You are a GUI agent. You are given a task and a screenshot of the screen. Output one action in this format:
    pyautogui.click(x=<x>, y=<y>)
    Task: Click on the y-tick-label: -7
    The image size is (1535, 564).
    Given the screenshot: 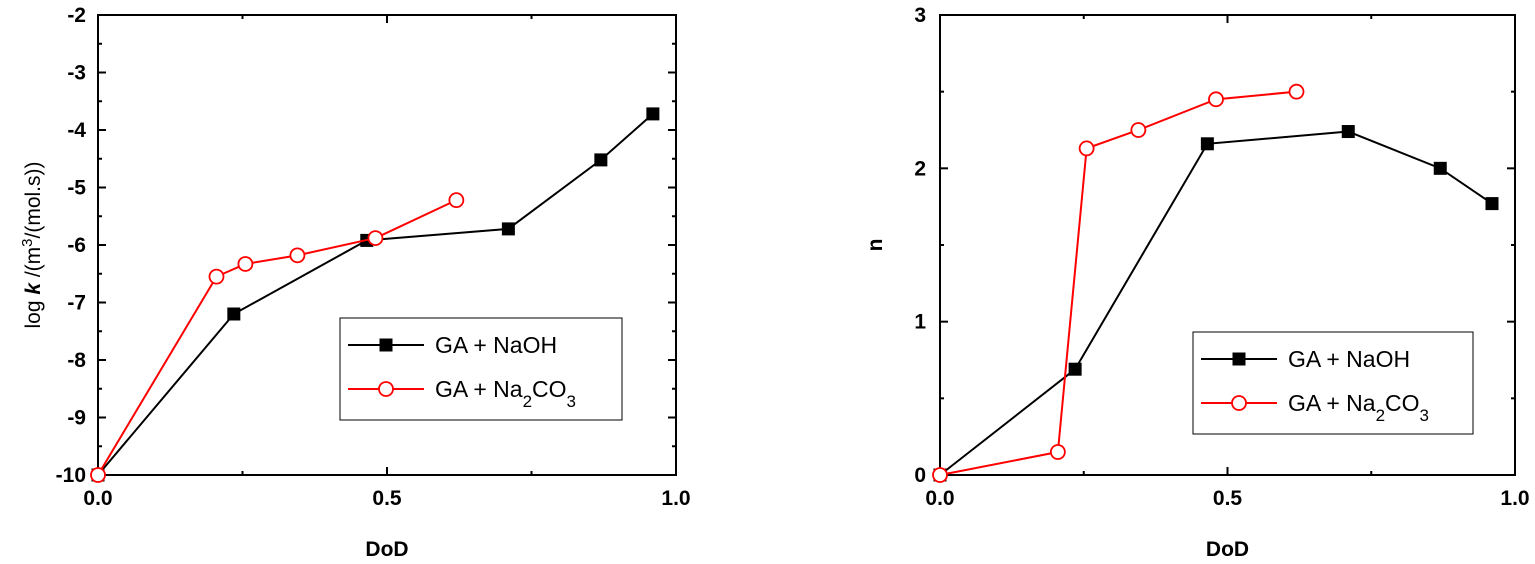 What is the action you would take?
    pyautogui.click(x=76, y=303)
    